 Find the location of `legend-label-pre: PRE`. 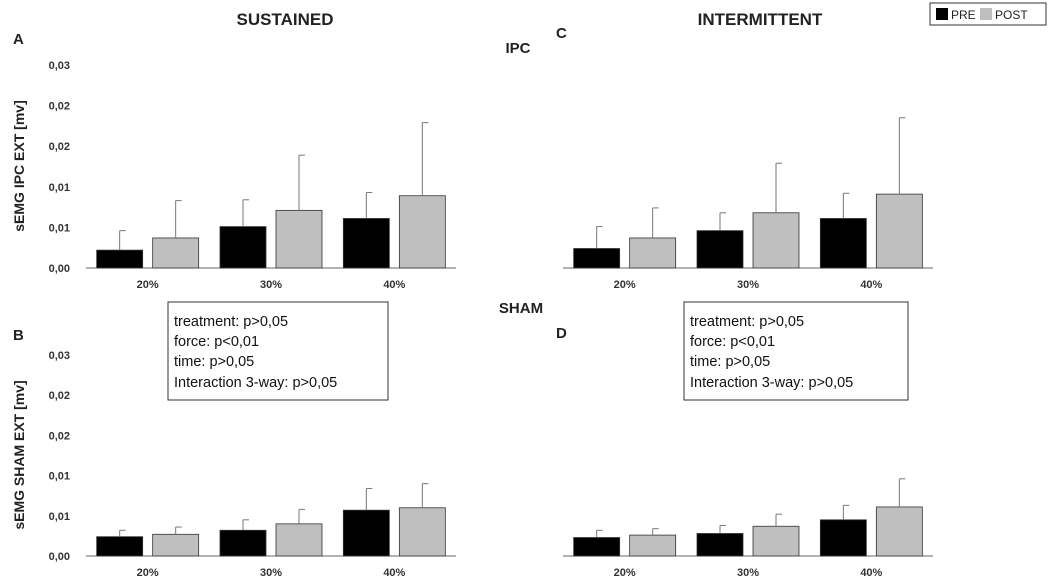

legend-label-pre: PRE is located at coordinates (963, 15).